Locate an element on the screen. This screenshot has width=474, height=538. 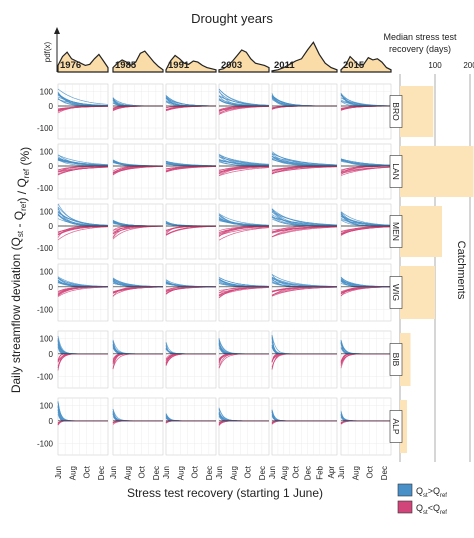
catchment-label-BRO: BRO is located at coordinates (396, 111).